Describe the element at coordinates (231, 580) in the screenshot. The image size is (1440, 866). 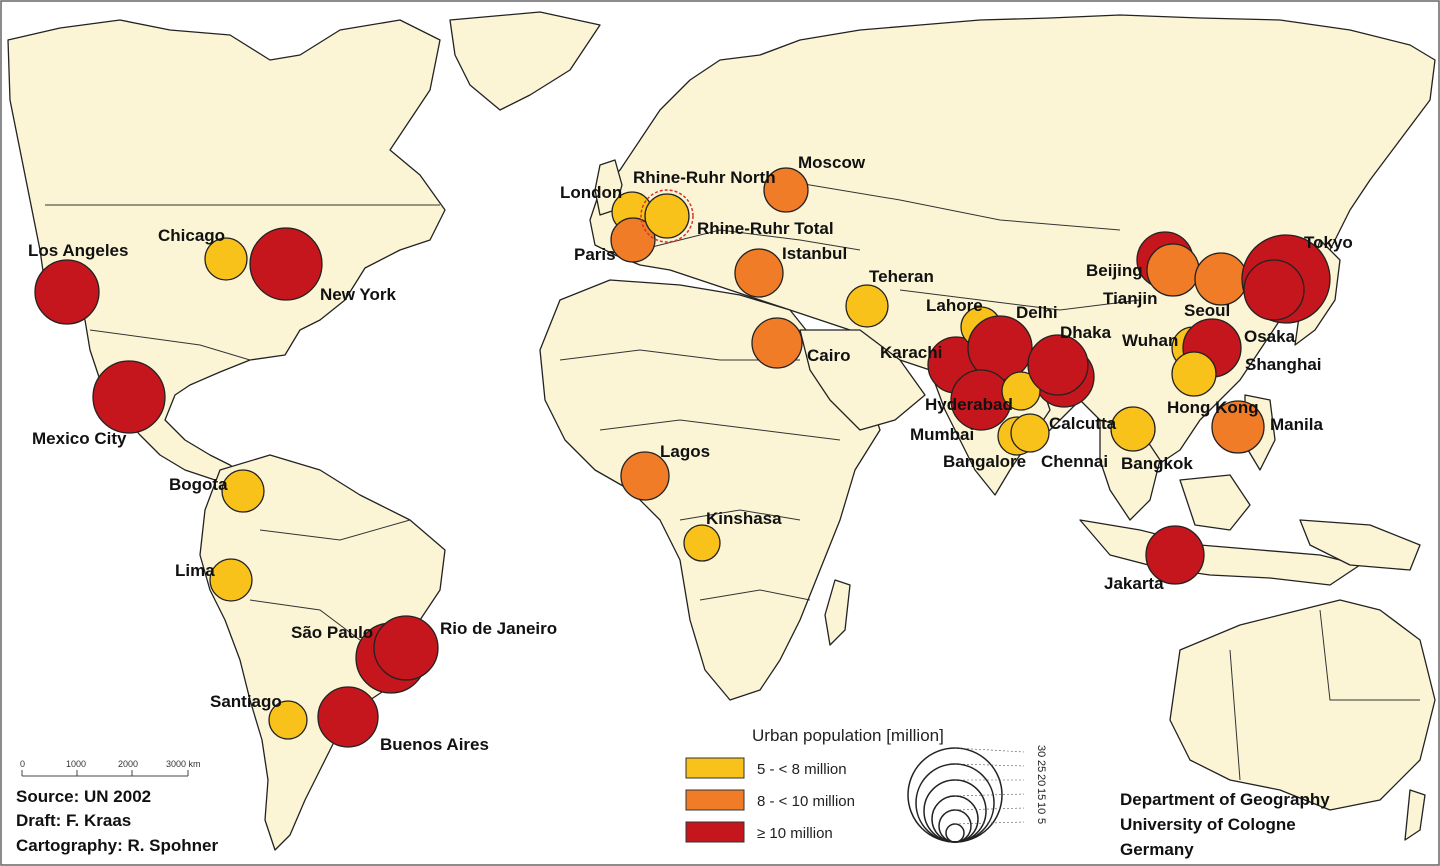
I see `city-marker-lima` at that location.